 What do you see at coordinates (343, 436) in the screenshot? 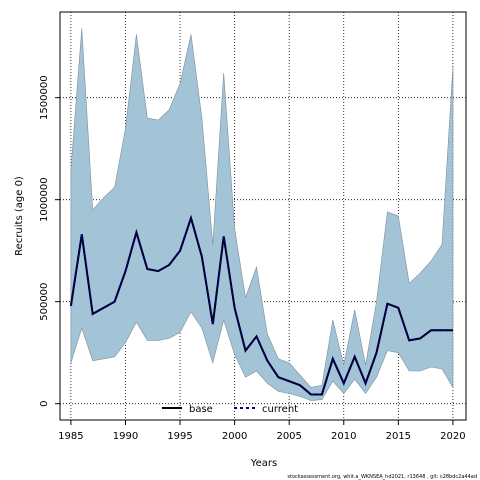
I see `x-tick-label-2010: 2010` at bounding box center [343, 436].